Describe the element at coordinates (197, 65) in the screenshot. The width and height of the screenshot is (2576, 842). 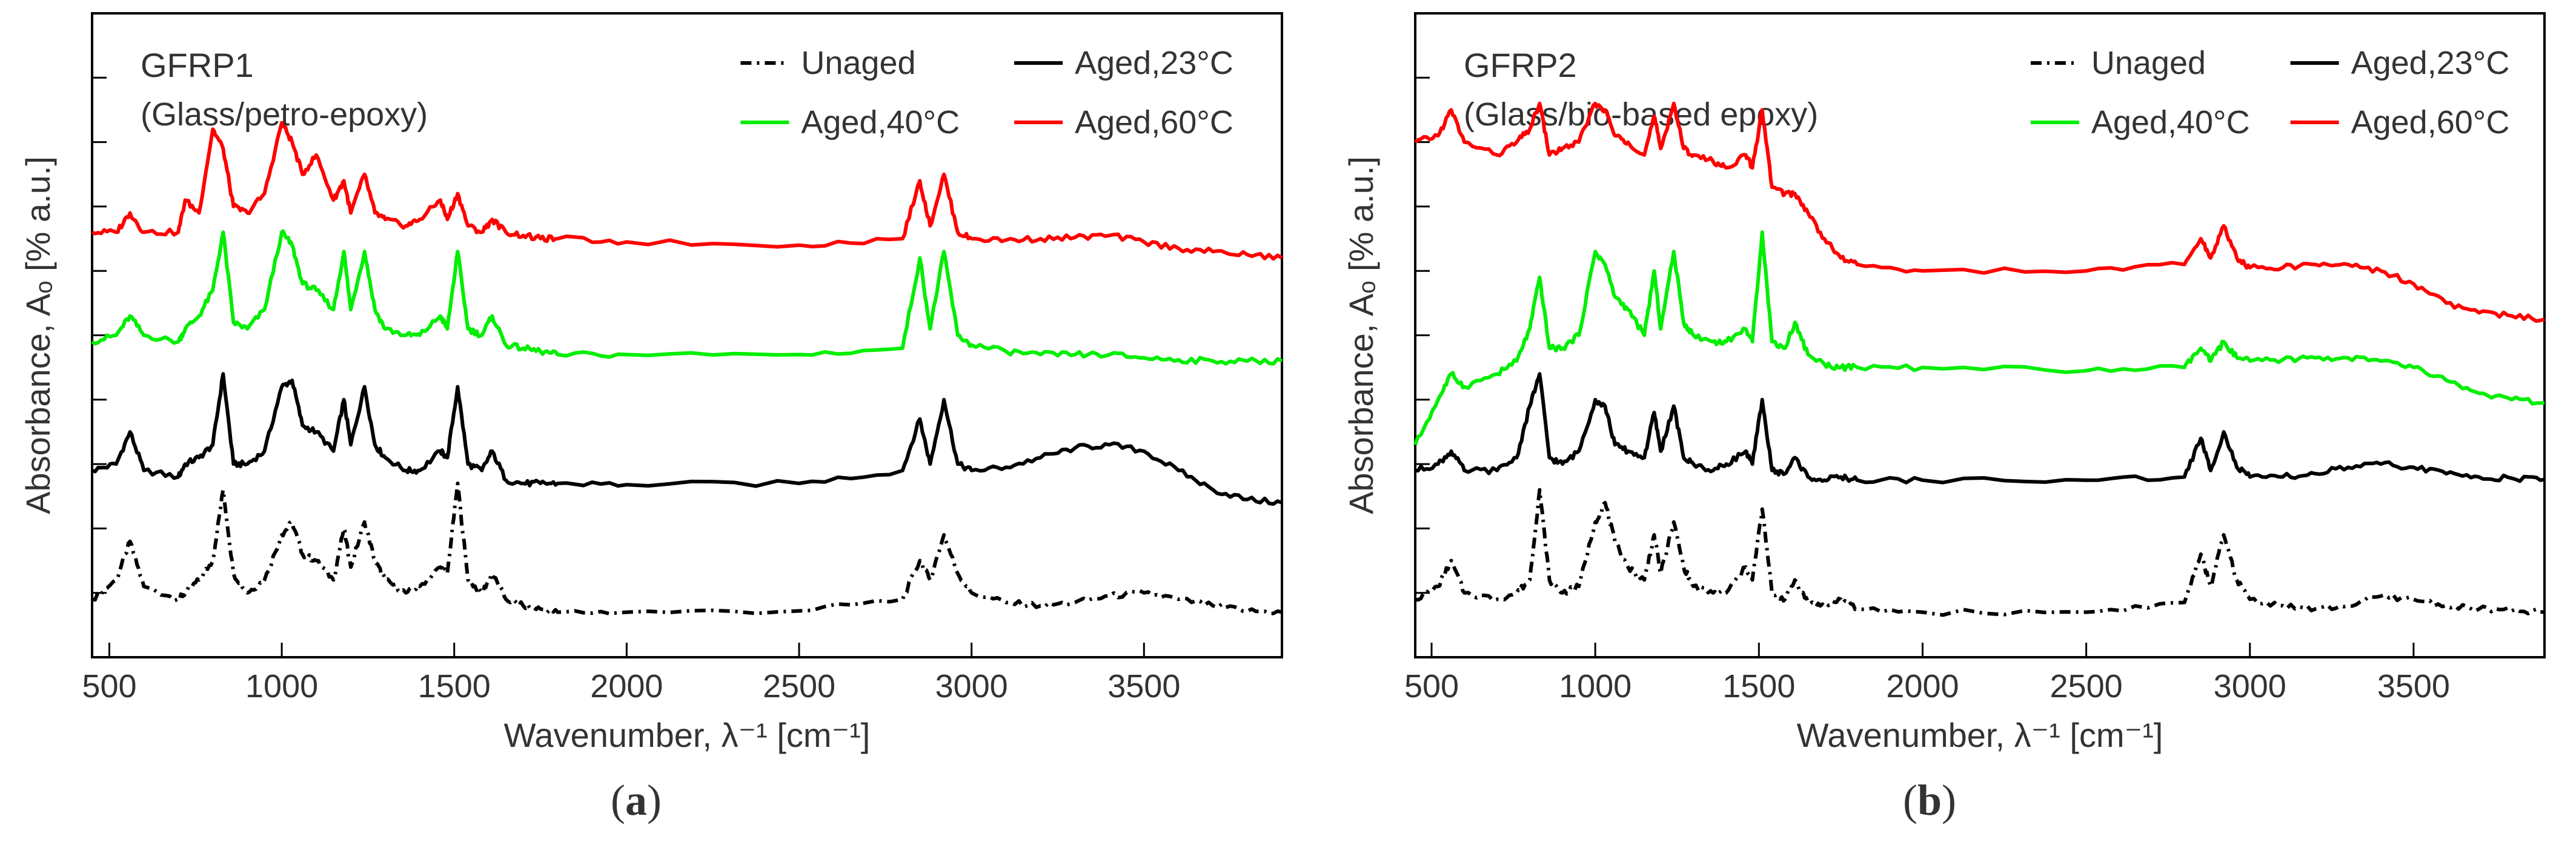
I see `chart-title: GFRP1` at that location.